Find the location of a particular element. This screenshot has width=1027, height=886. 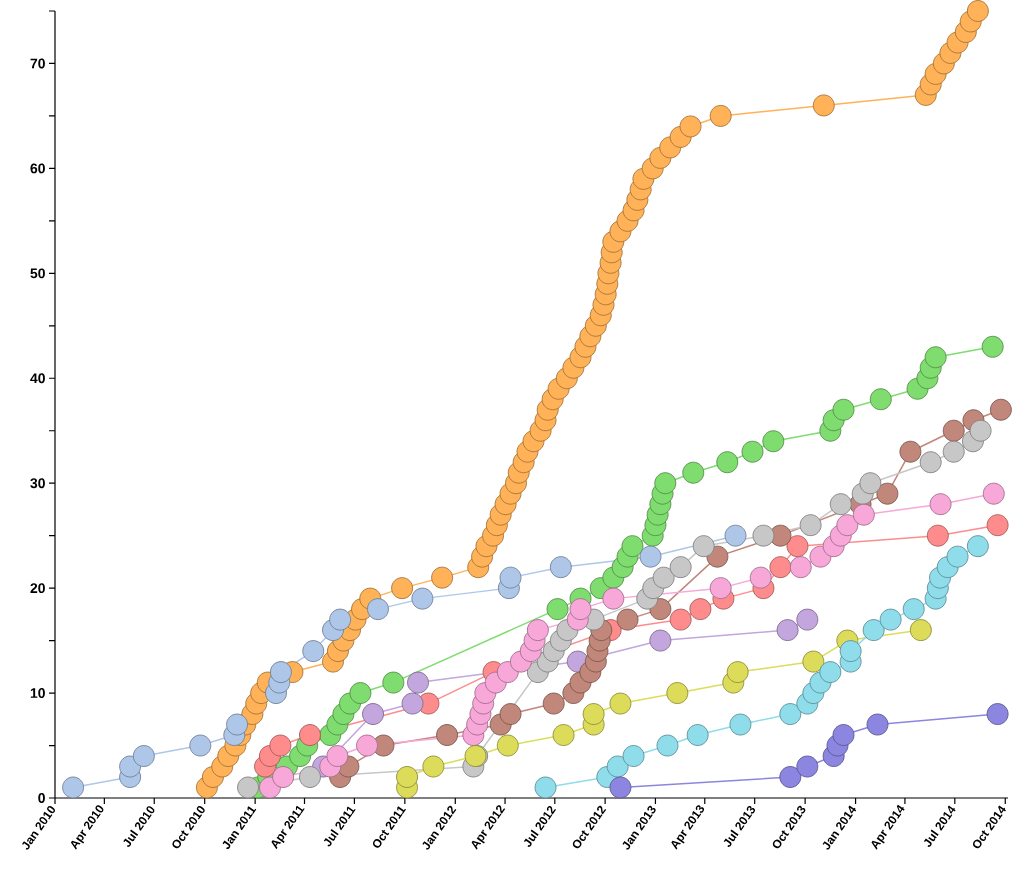

y-tick-label: 30 is located at coordinates (37, 483).